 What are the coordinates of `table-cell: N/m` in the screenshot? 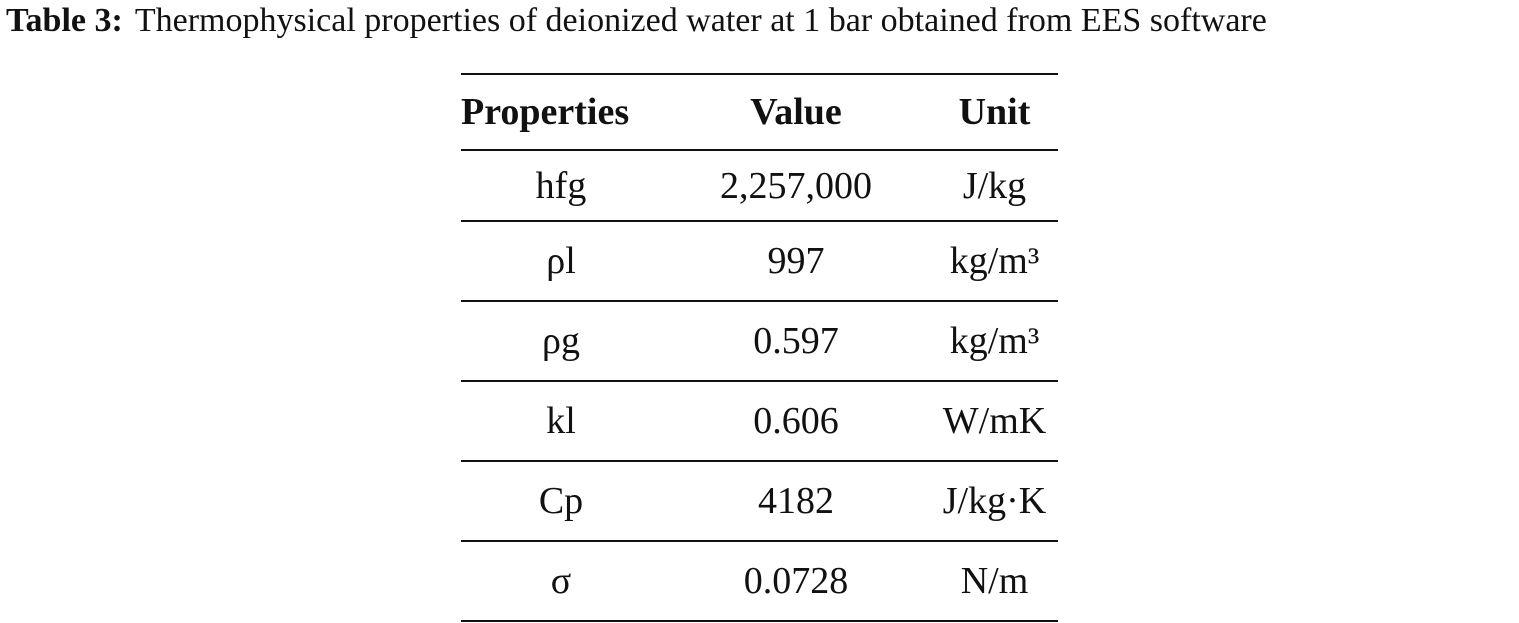 It's located at (994, 581).